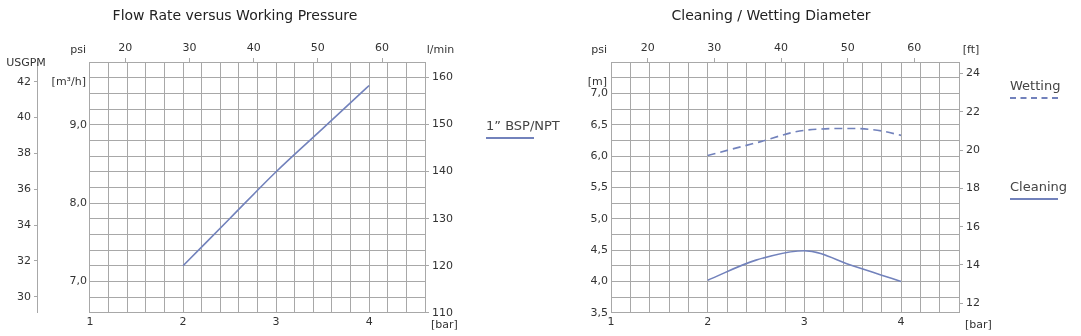  Describe the element at coordinates (599, 187) in the screenshot. I see `y-tick-label: 5,5` at that location.